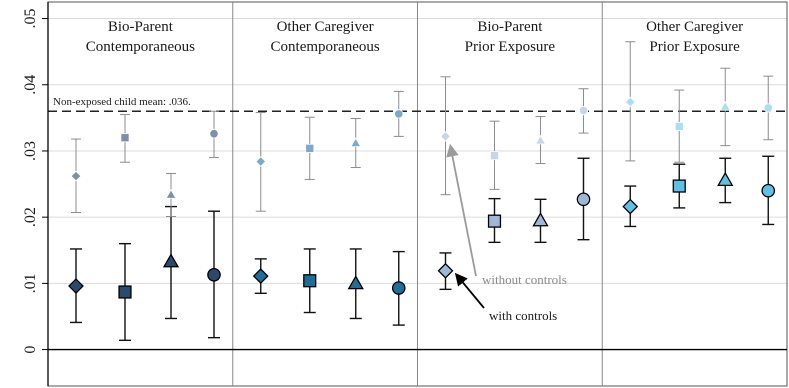 The image size is (789, 388). What do you see at coordinates (524, 279) in the screenshot?
I see `without-controls-label: without controls` at bounding box center [524, 279].